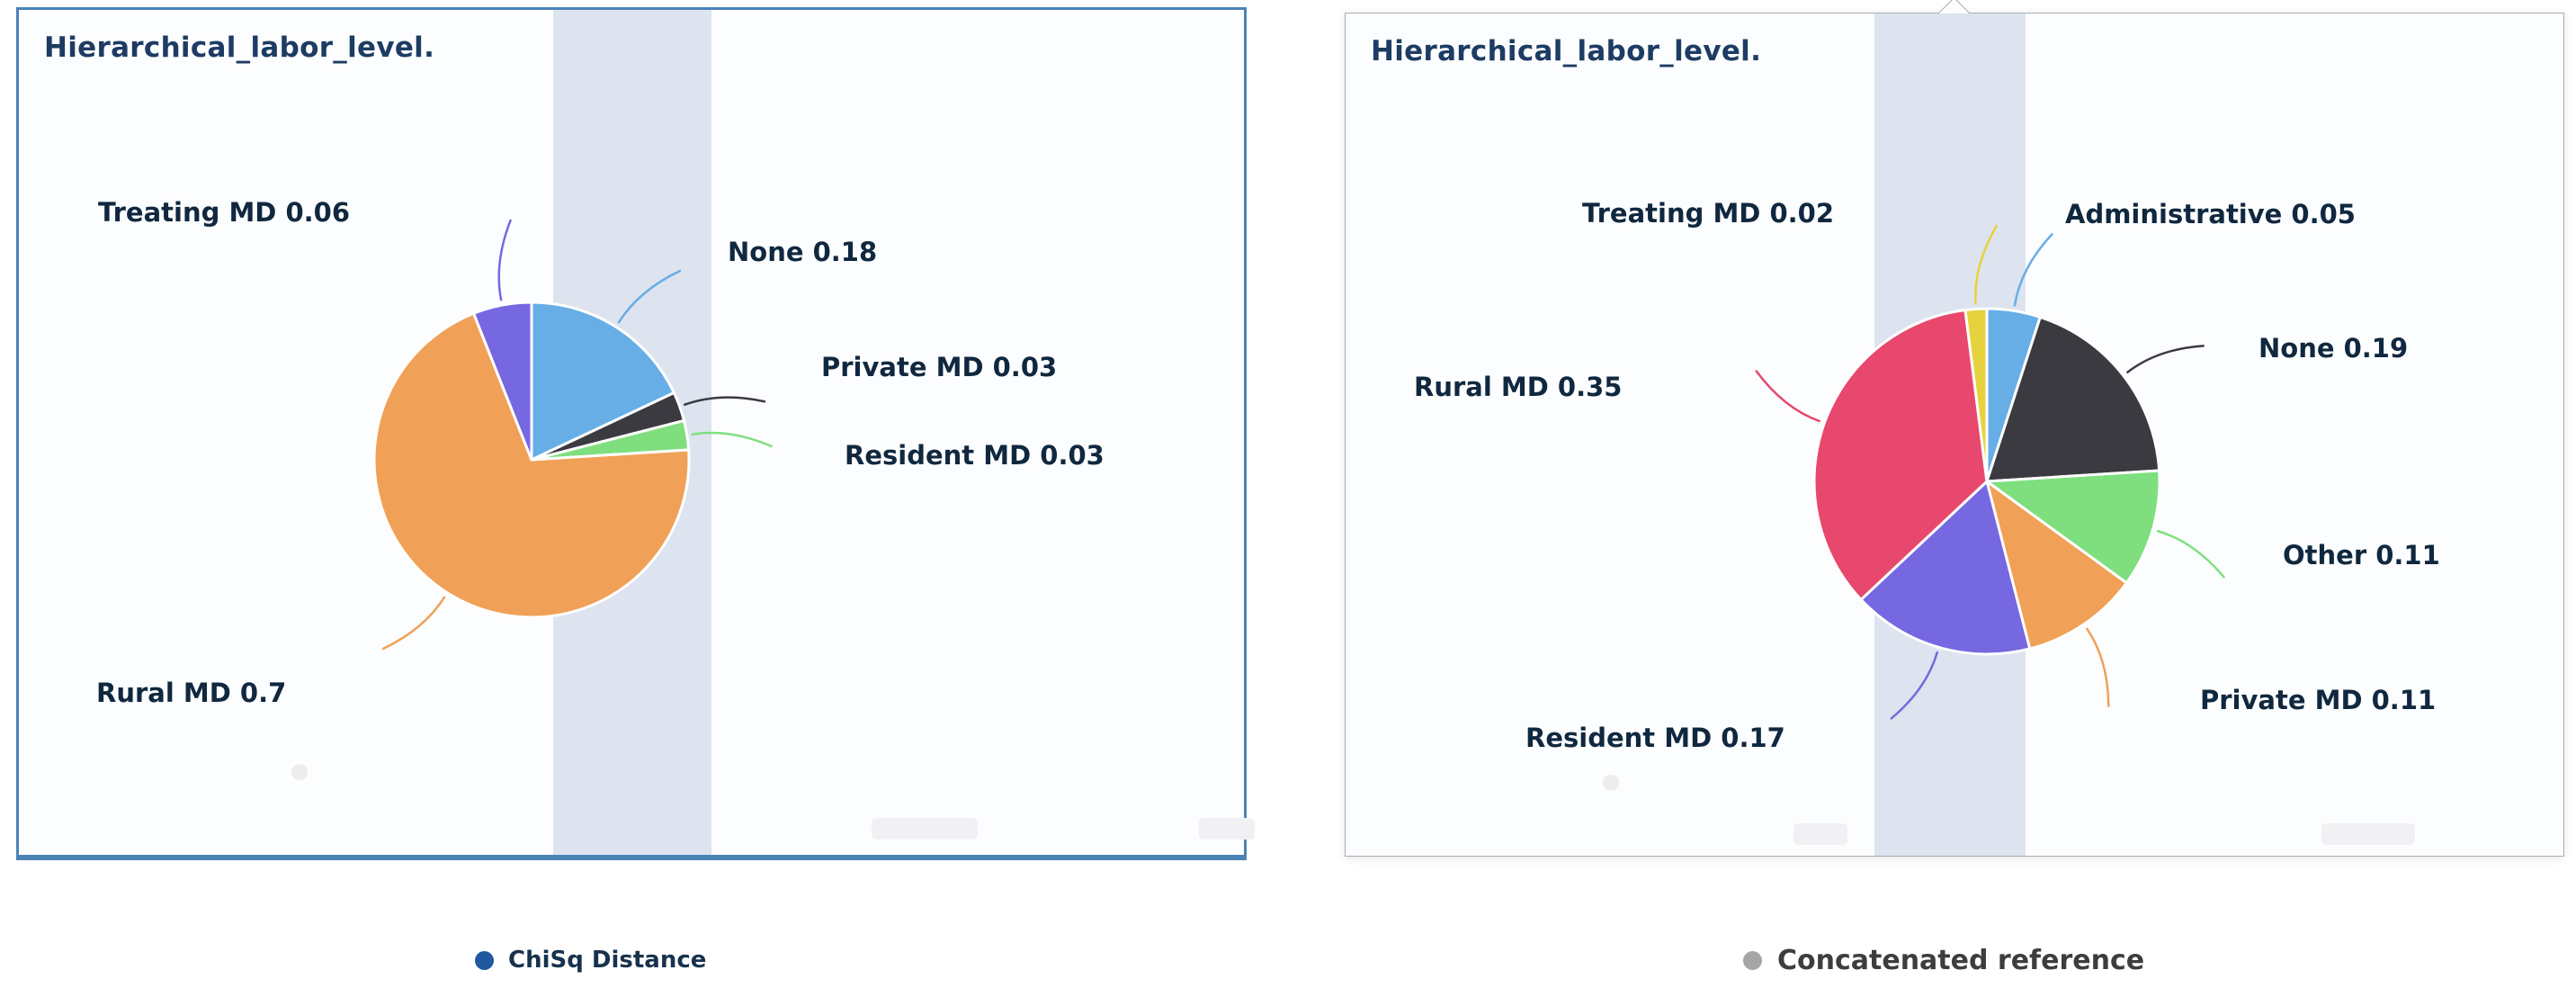 The width and height of the screenshot is (2576, 997). I want to click on slice-label-resident-md: Resident MD 0.17, so click(1655, 738).